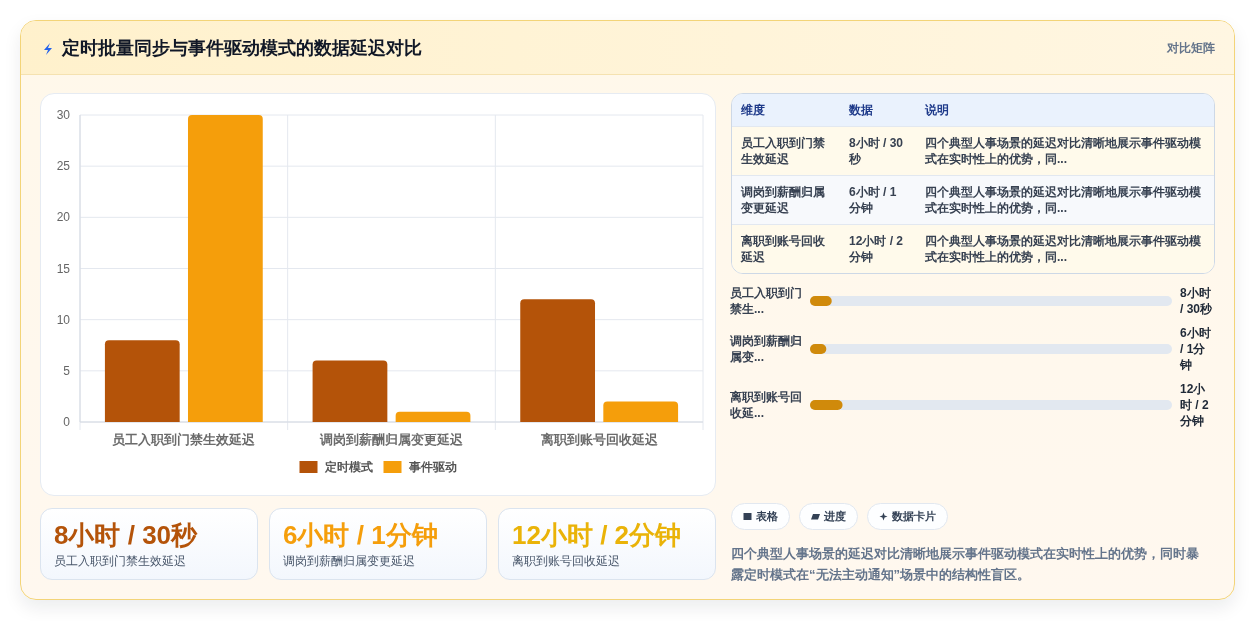  What do you see at coordinates (184, 439) in the screenshot?
I see `x-tick-label: 员工入职到门禁生效延迟` at bounding box center [184, 439].